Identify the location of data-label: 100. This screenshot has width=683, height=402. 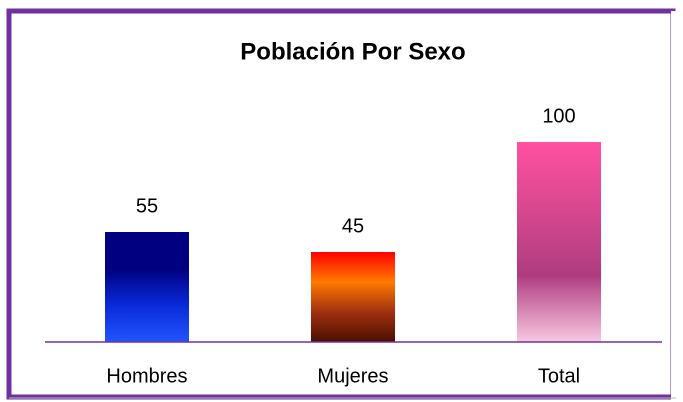
(558, 116).